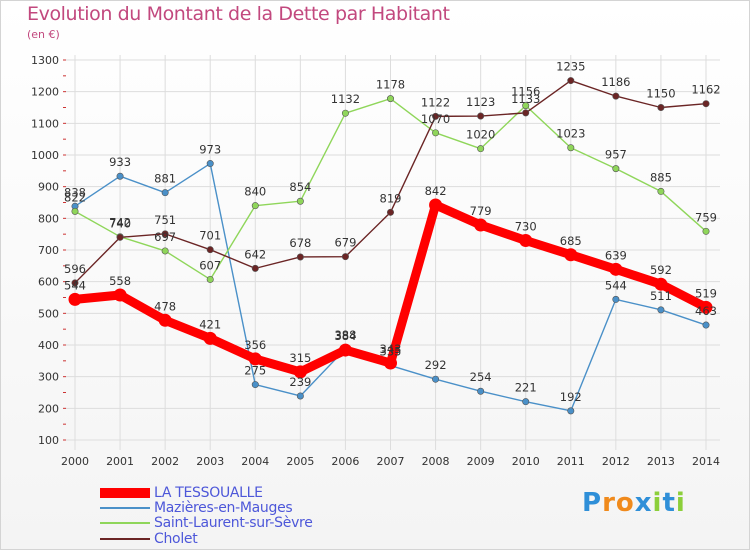  Describe the element at coordinates (48, 440) in the screenshot. I see `y-tick-label: 100` at that location.